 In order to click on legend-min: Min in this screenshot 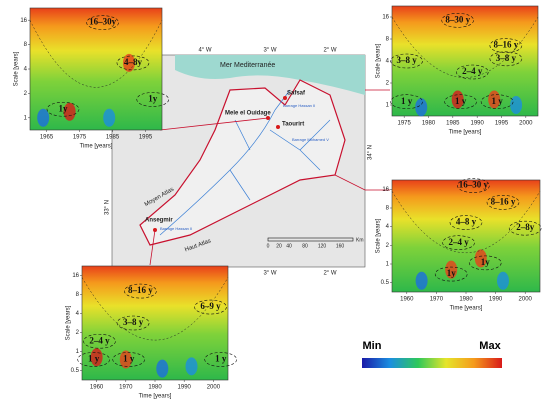, I will do `click(372, 346)`.